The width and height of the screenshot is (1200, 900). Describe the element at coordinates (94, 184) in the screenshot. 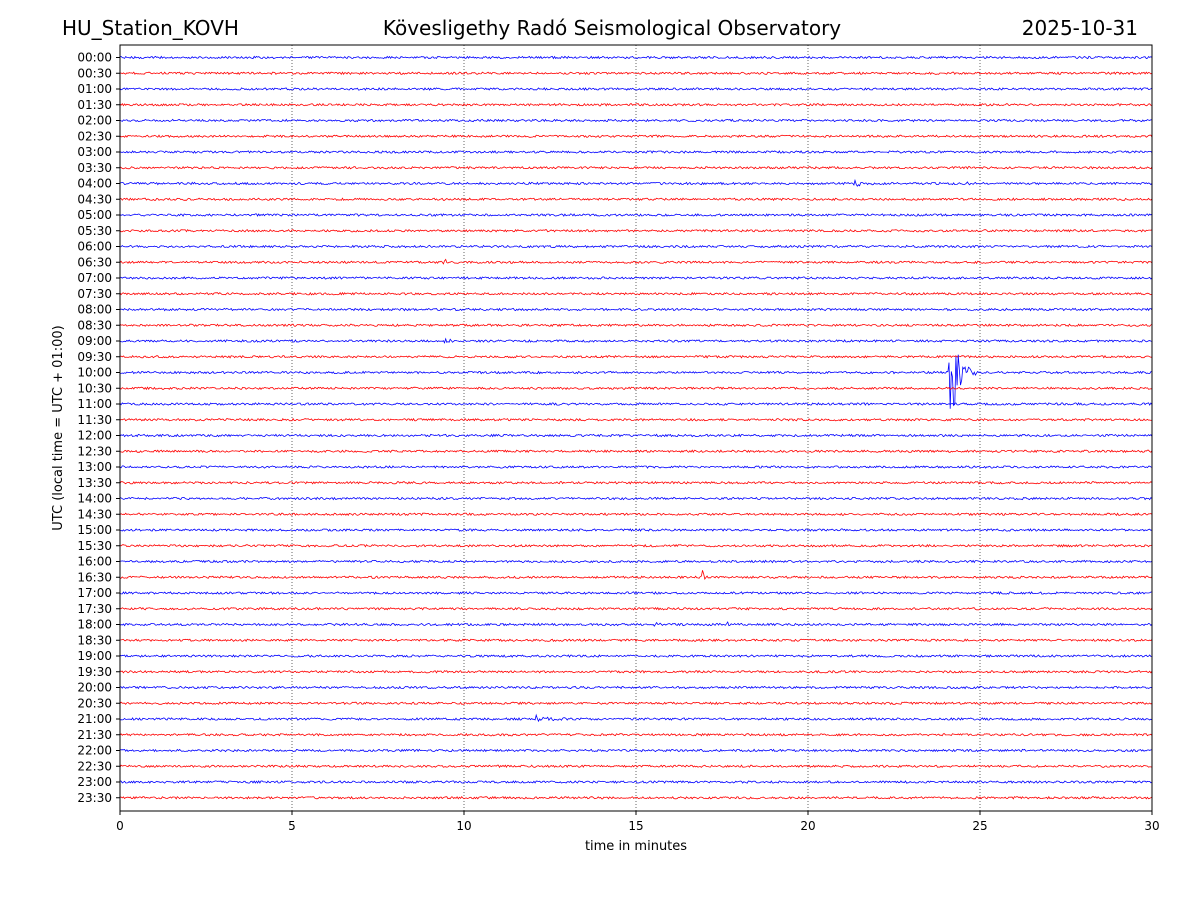

I see `y-tick-label-04:00: 04:00` at that location.